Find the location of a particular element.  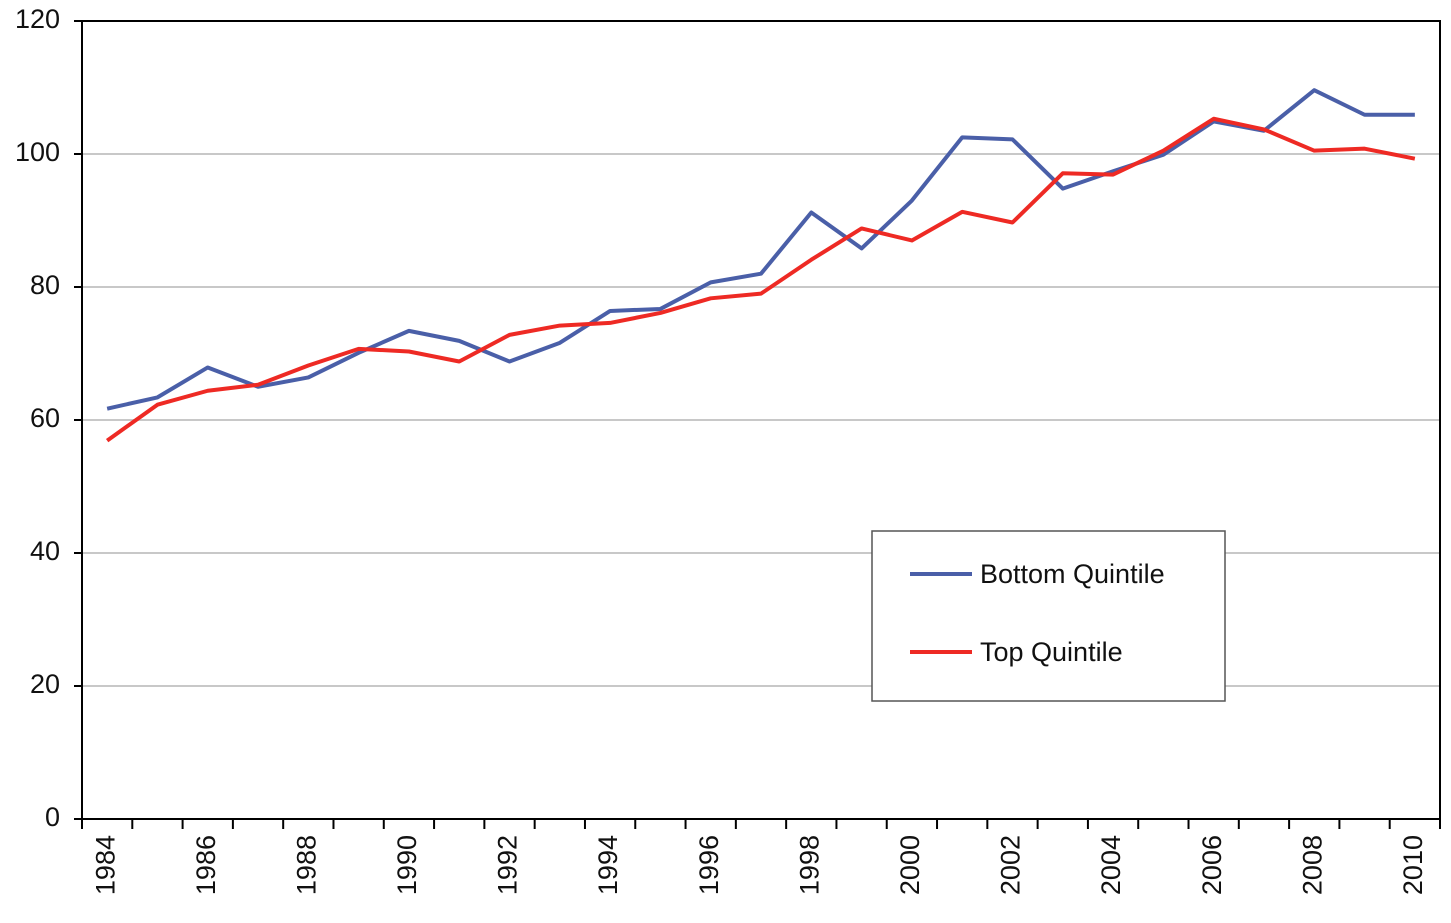

x-tick-label: 1992 is located at coordinates (508, 865).